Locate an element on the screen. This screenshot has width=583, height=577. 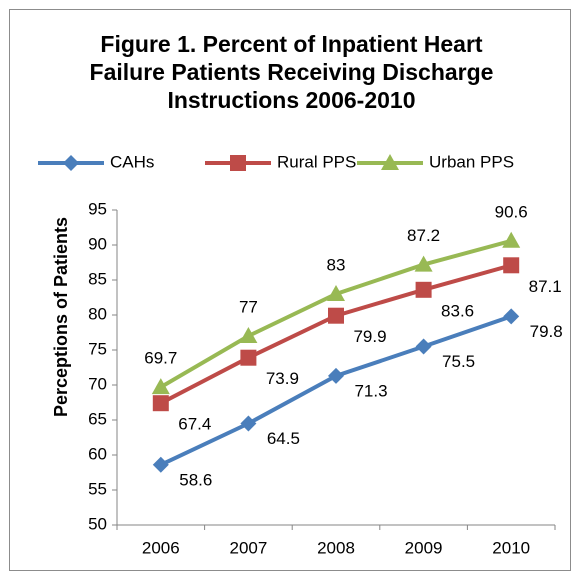
data-label: 83 is located at coordinates (336, 264).